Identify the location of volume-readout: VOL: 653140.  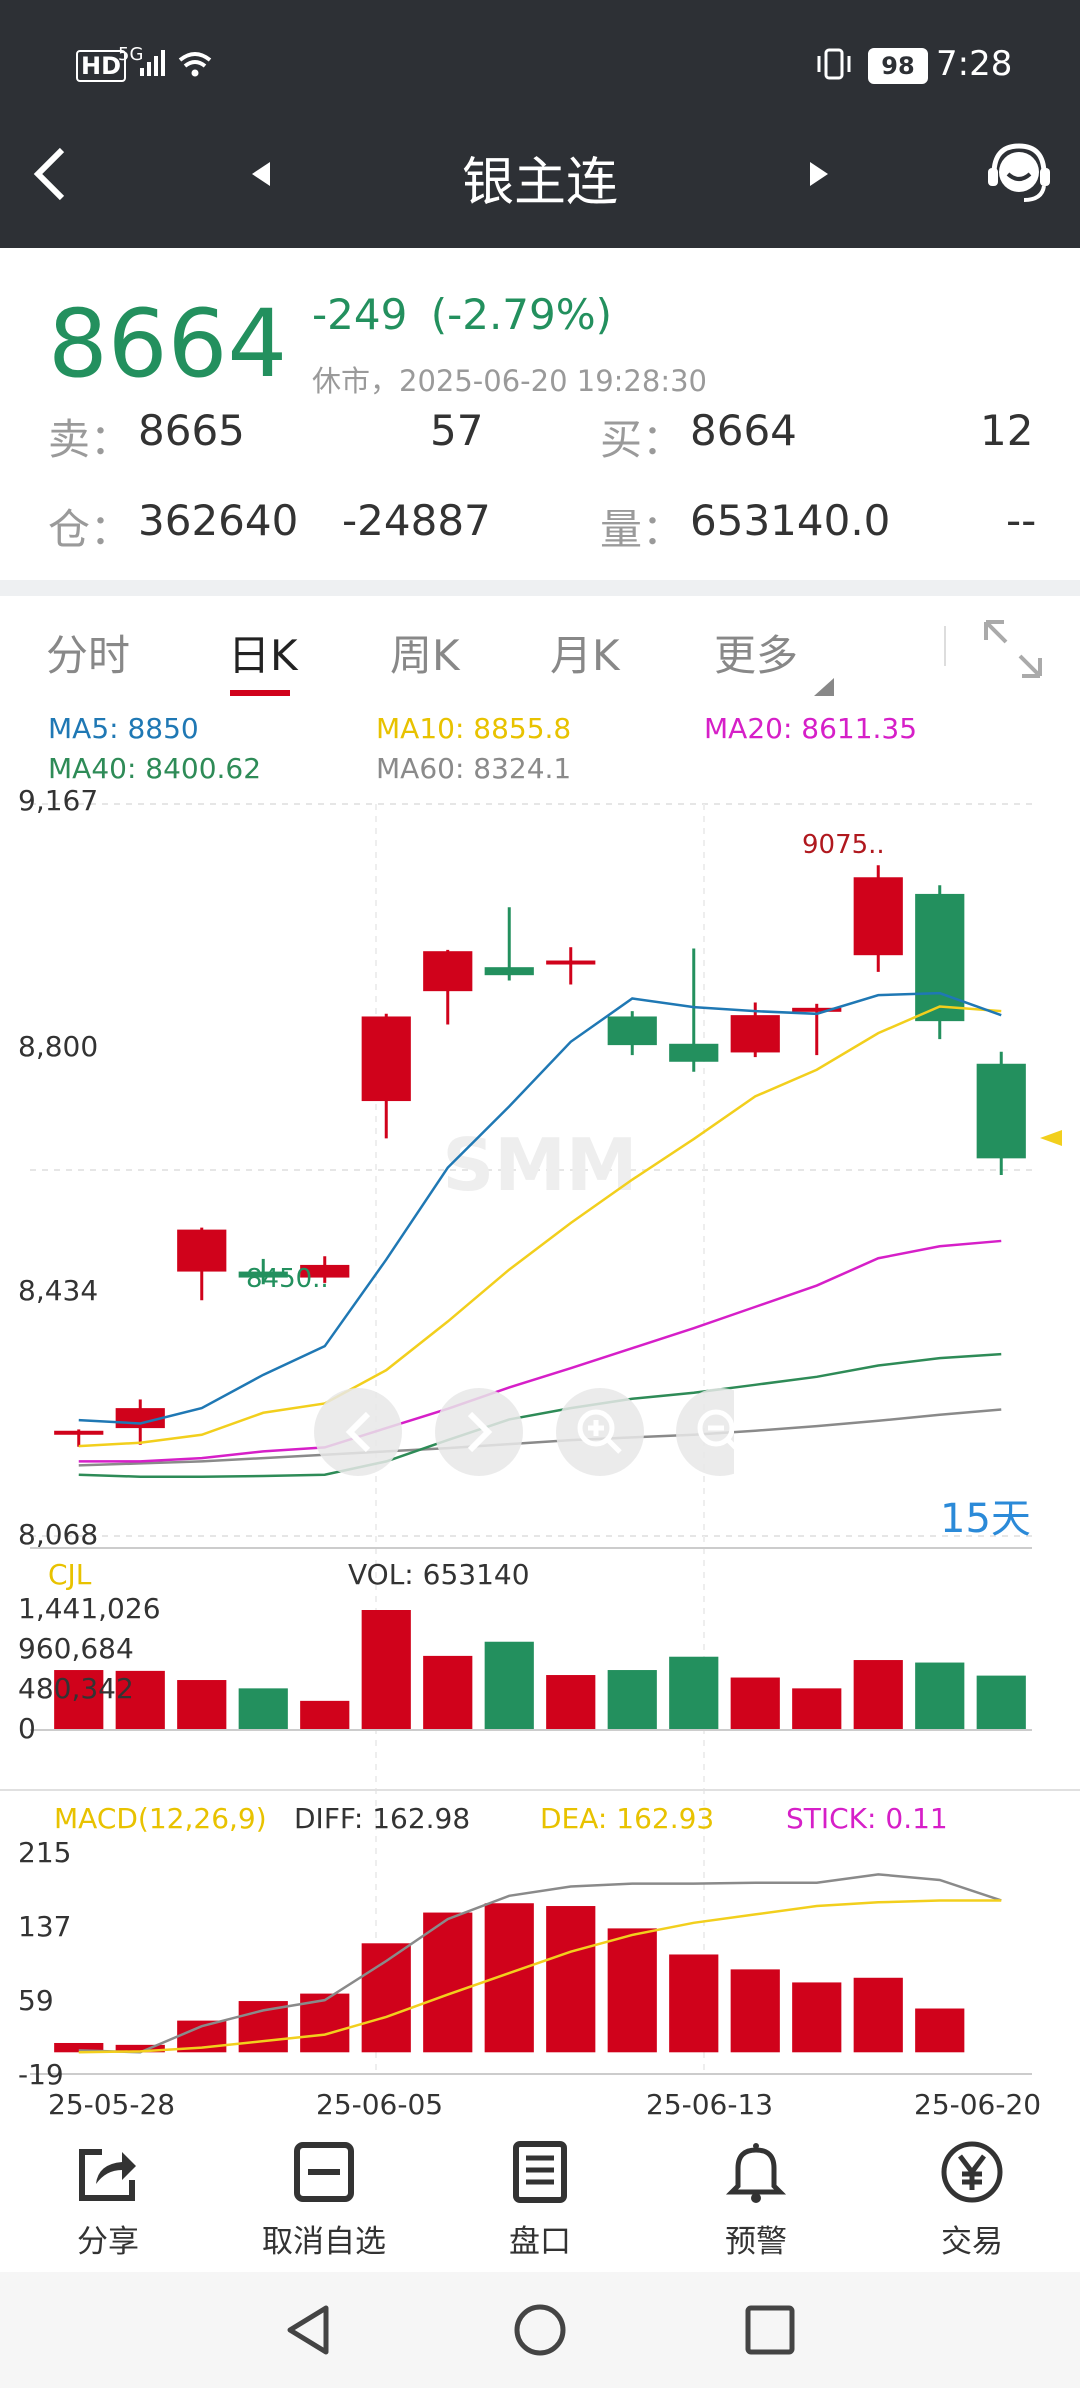
(439, 1574).